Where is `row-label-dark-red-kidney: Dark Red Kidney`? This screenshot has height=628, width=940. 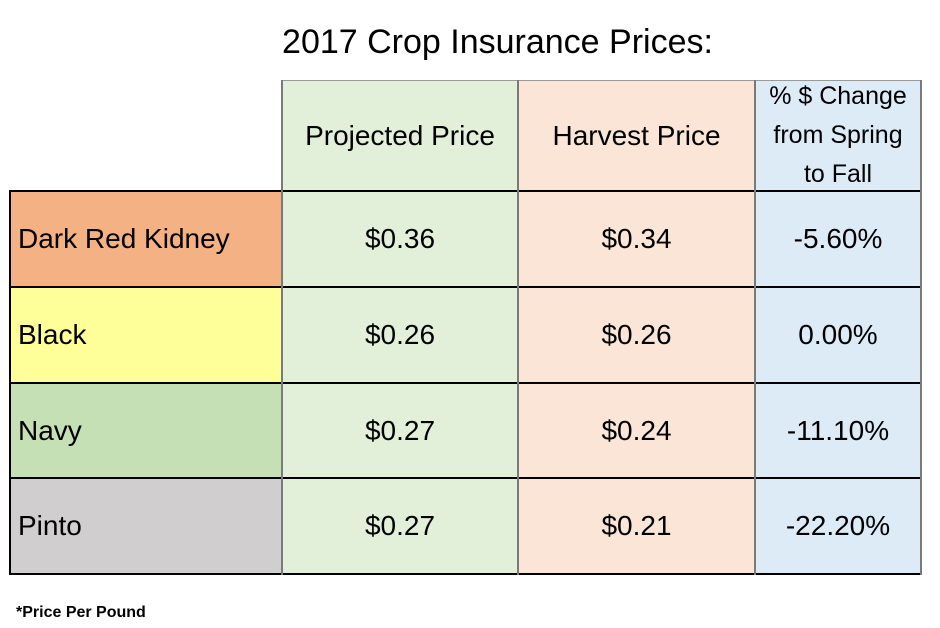 row-label-dark-red-kidney: Dark Red Kidney is located at coordinates (146, 239).